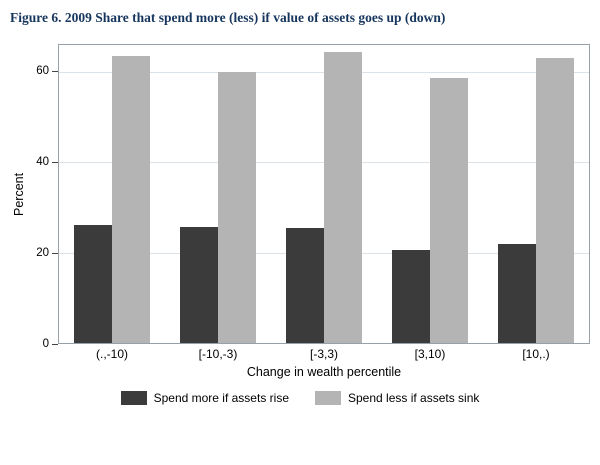 The height and width of the screenshot is (465, 600). What do you see at coordinates (430, 354) in the screenshot?
I see `x-tick-label: [3,10)` at bounding box center [430, 354].